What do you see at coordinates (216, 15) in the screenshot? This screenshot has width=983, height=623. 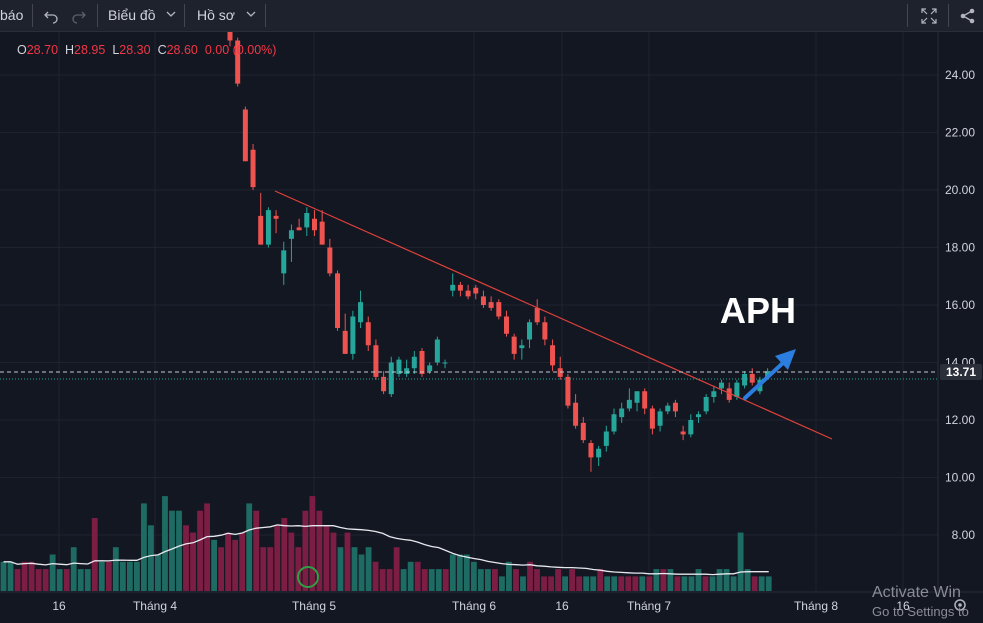 I see `profile-menu-label: Hồ sơ` at bounding box center [216, 15].